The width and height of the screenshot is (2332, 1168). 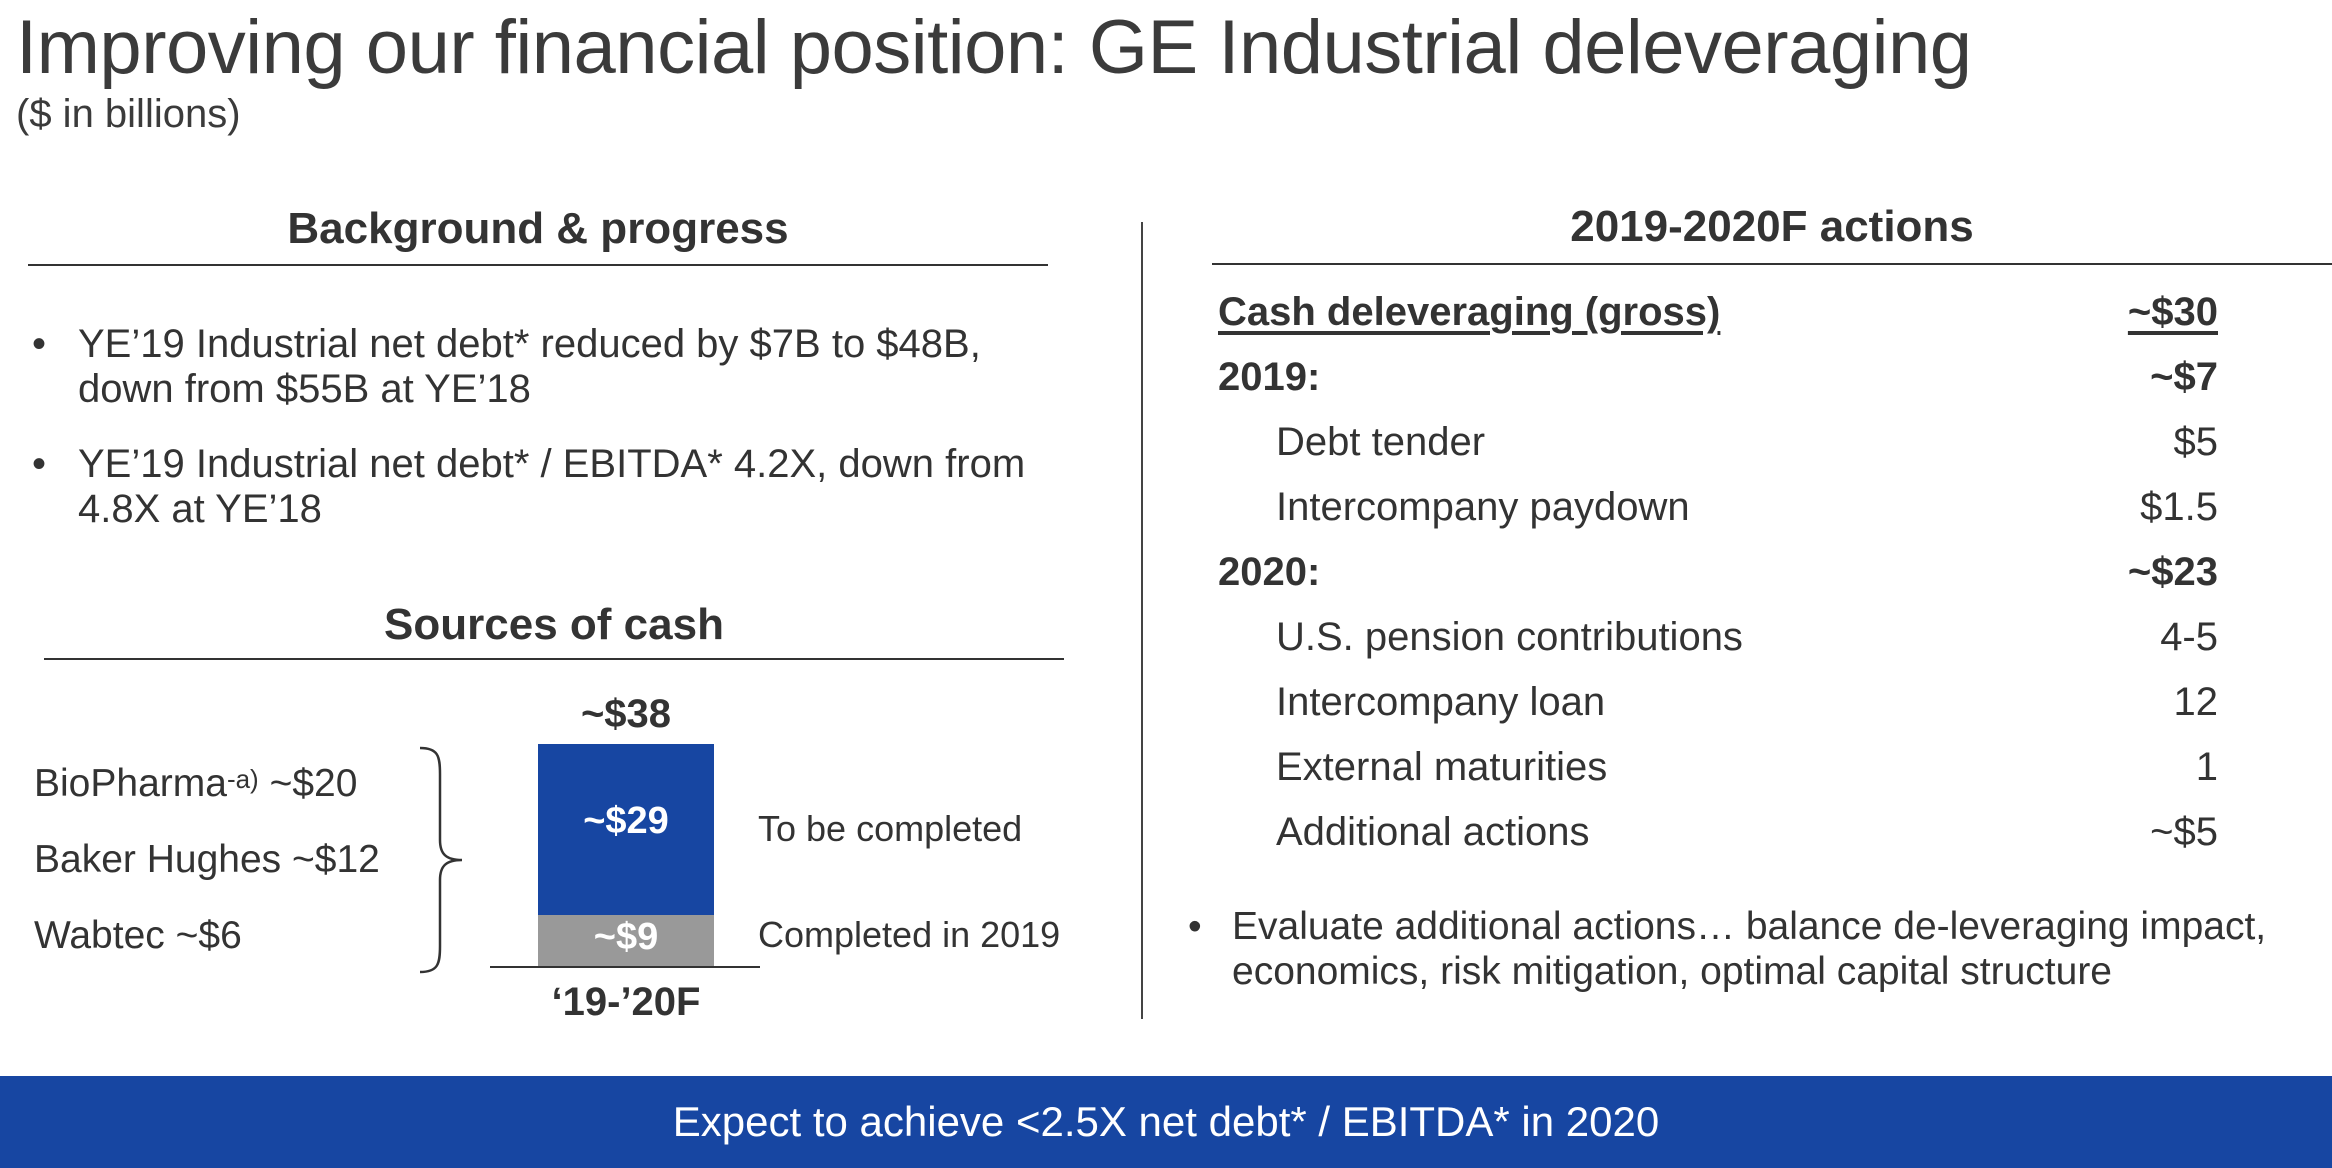 I want to click on action-row-label: 2020:, so click(x=1269, y=572).